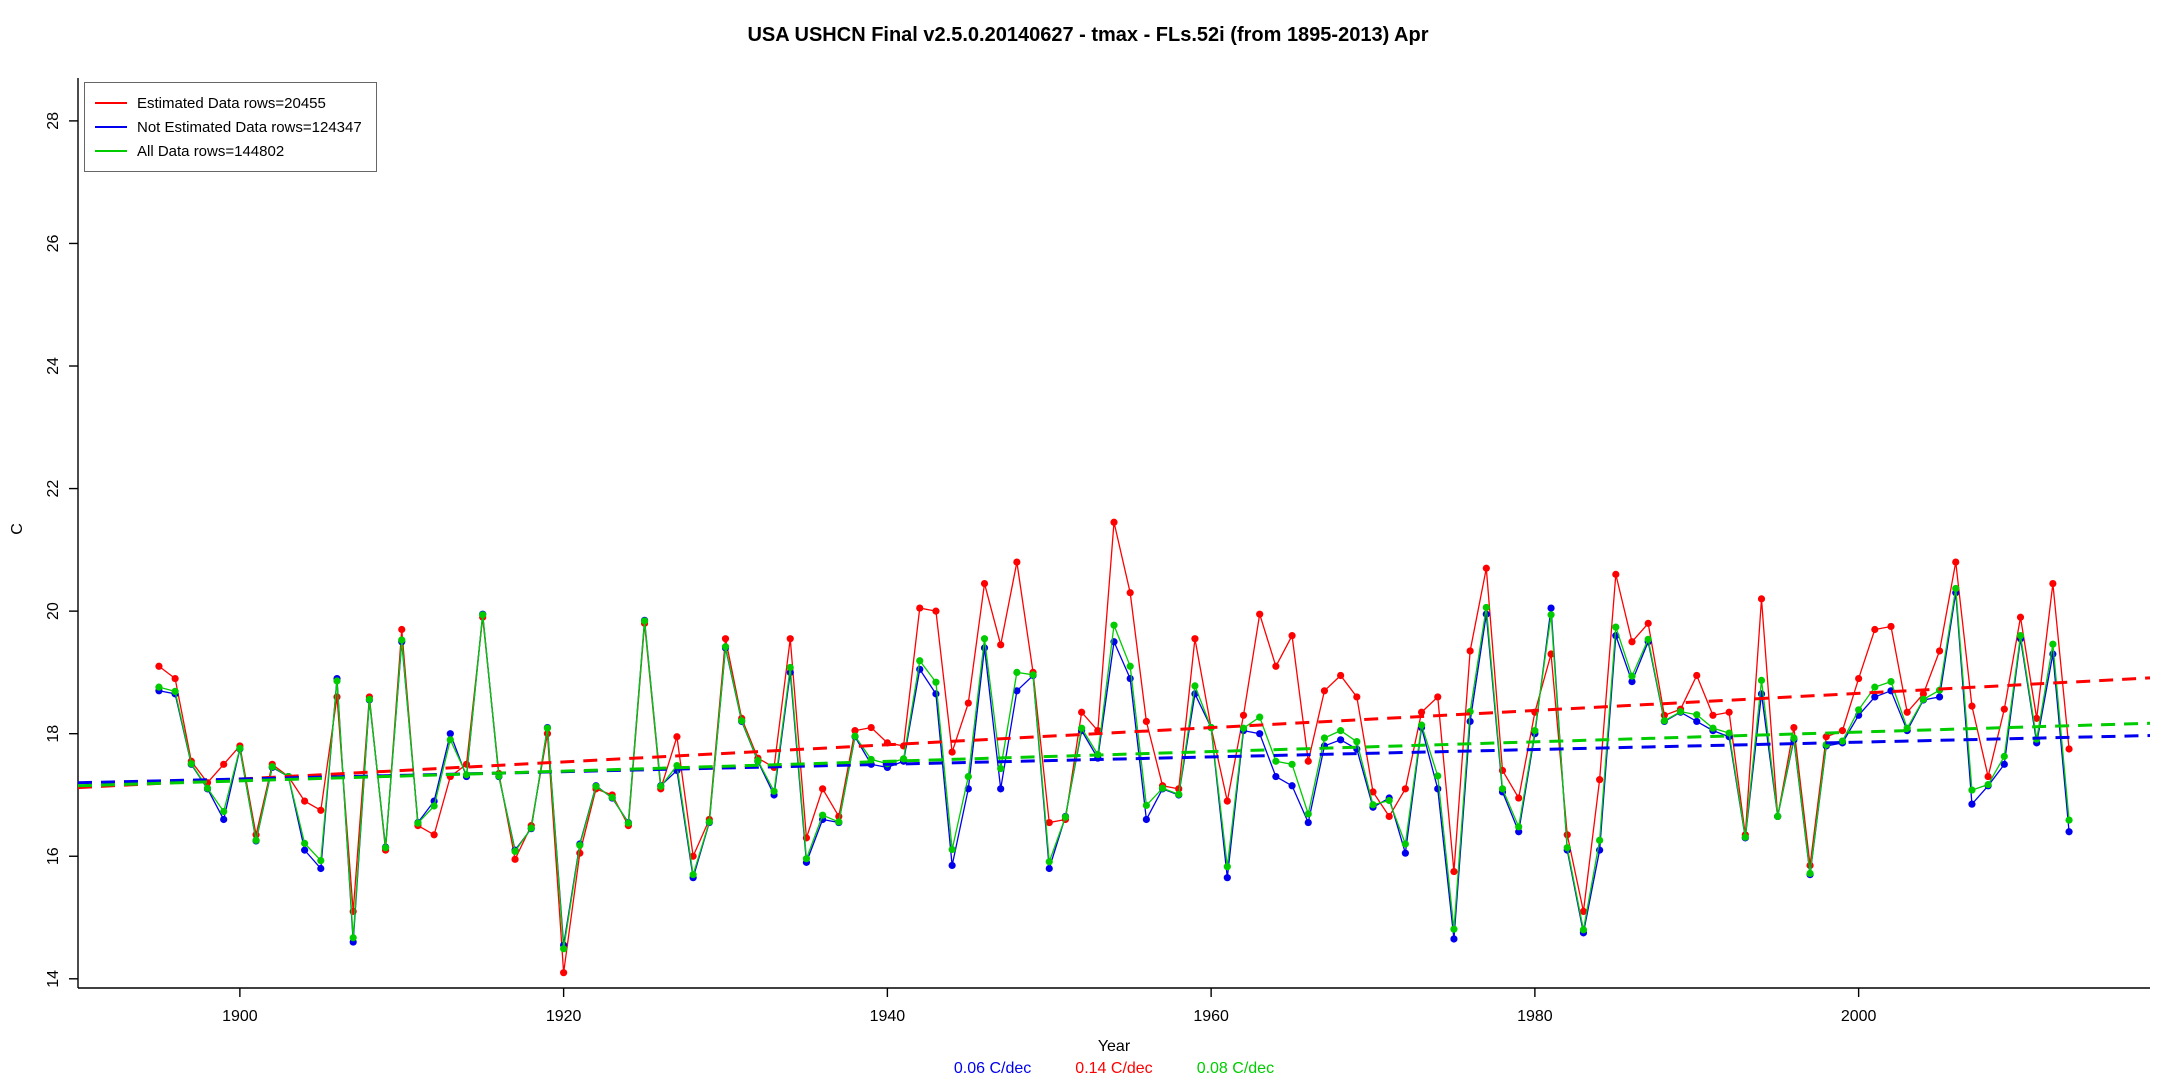  Describe the element at coordinates (888, 1016) in the screenshot. I see `x-tick-label: 1940` at that location.